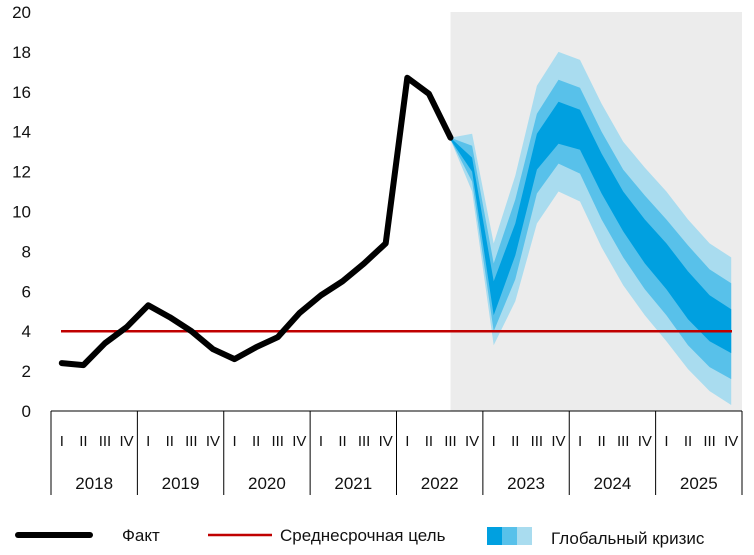 The width and height of the screenshot is (754, 555). What do you see at coordinates (26, 371) in the screenshot?
I see `y-tick-label: 2` at bounding box center [26, 371].